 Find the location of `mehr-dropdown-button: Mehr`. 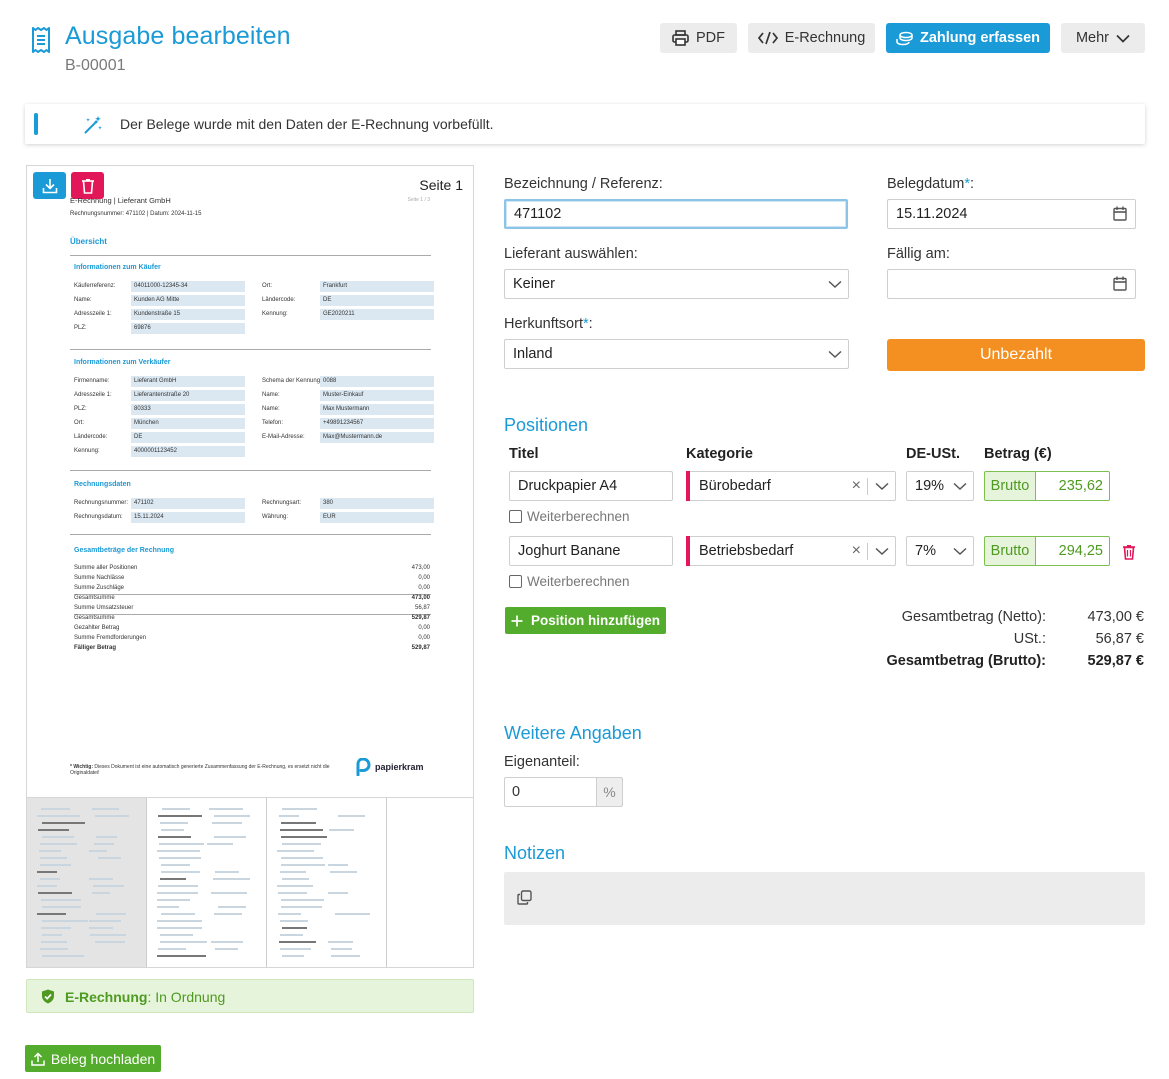

mehr-dropdown-button: Mehr is located at coordinates (1103, 38).